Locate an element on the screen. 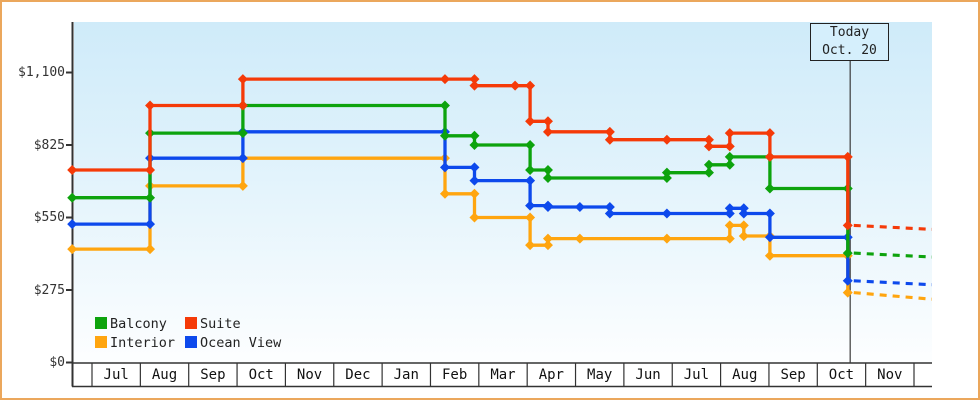 Image resolution: width=980 pixels, height=400 pixels. x-axis-month-label: Apr is located at coordinates (551, 375).